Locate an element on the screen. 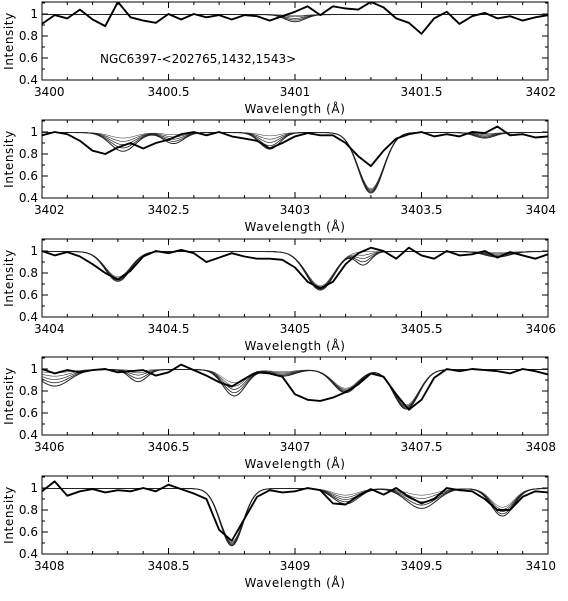 The width and height of the screenshot is (568, 601). star-annotation: NGC6397-<202765,1432,1543> is located at coordinates (198, 59).